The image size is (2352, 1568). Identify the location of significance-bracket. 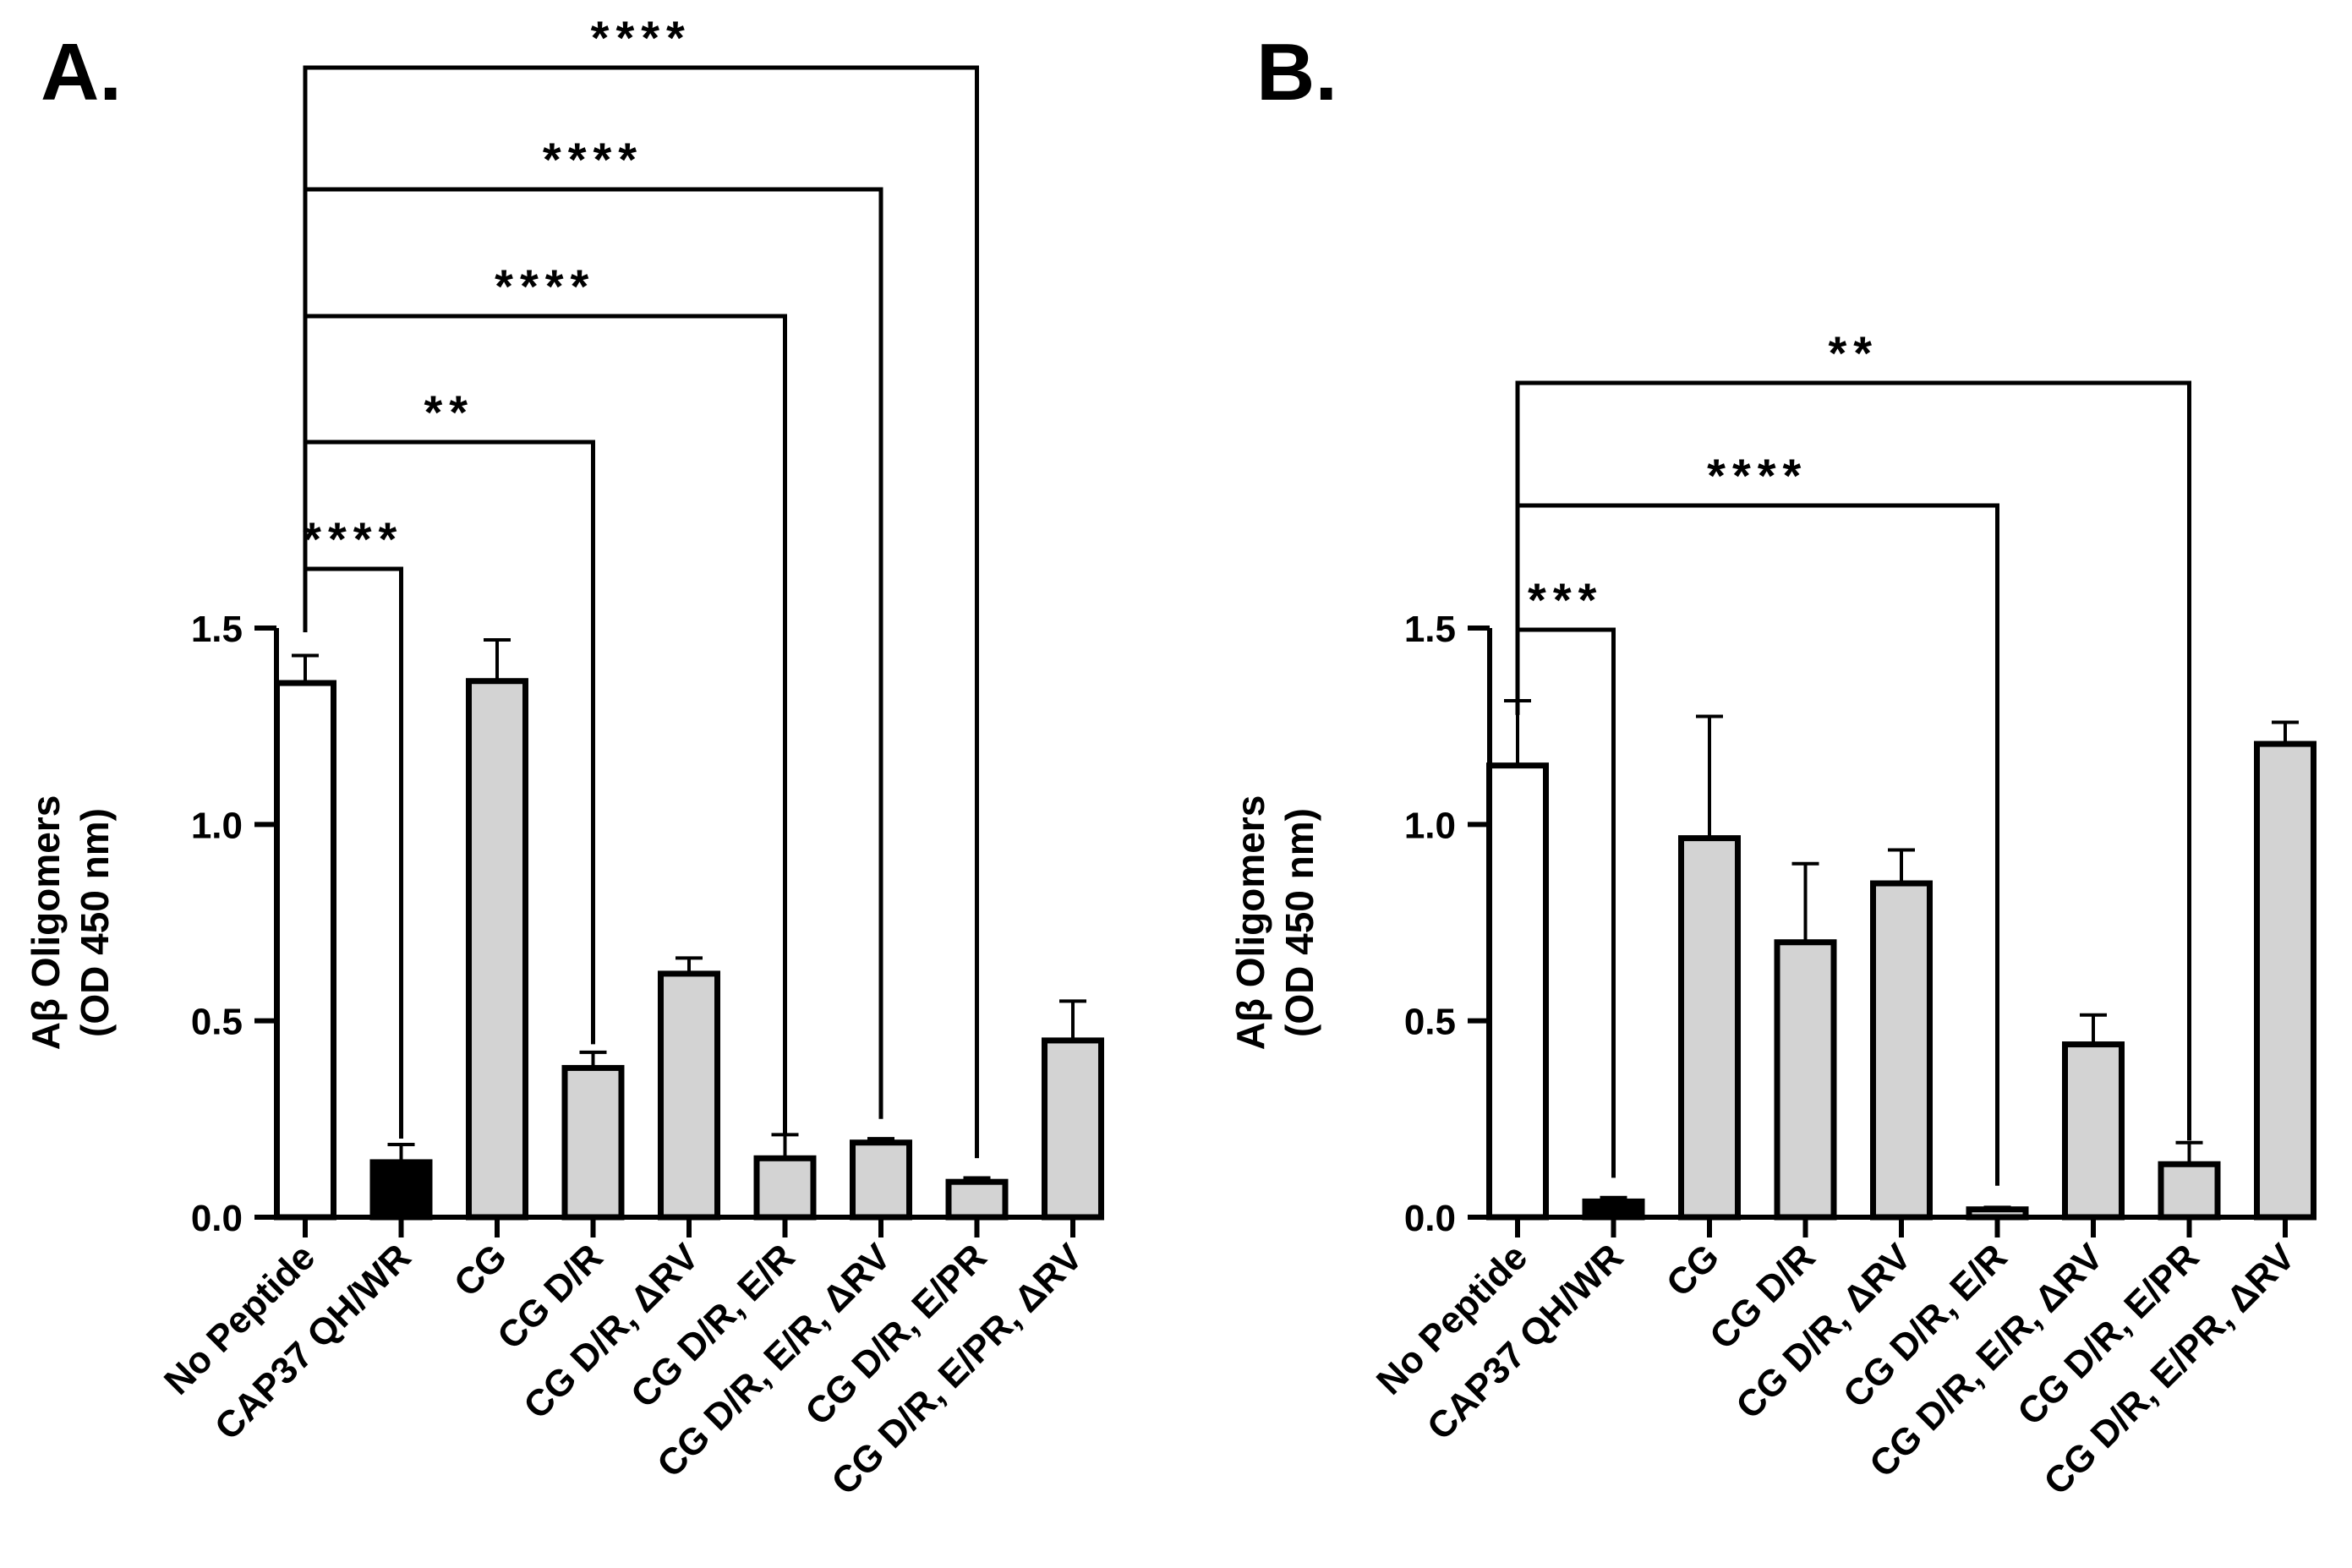
(1853, 760).